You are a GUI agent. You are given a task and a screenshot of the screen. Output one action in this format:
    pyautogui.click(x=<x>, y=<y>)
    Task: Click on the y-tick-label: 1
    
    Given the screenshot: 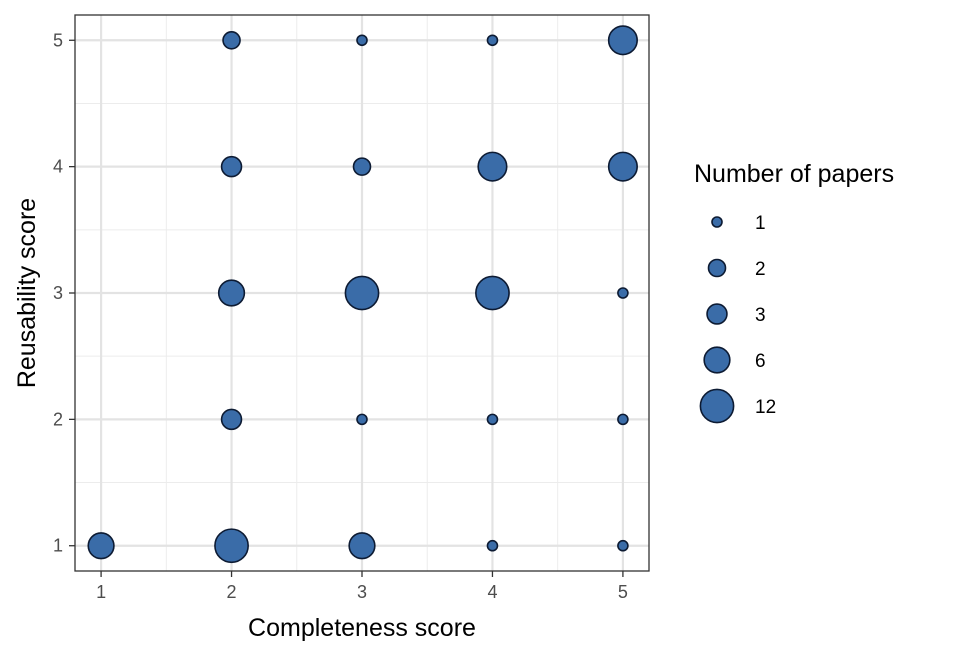 What is the action you would take?
    pyautogui.click(x=58, y=546)
    